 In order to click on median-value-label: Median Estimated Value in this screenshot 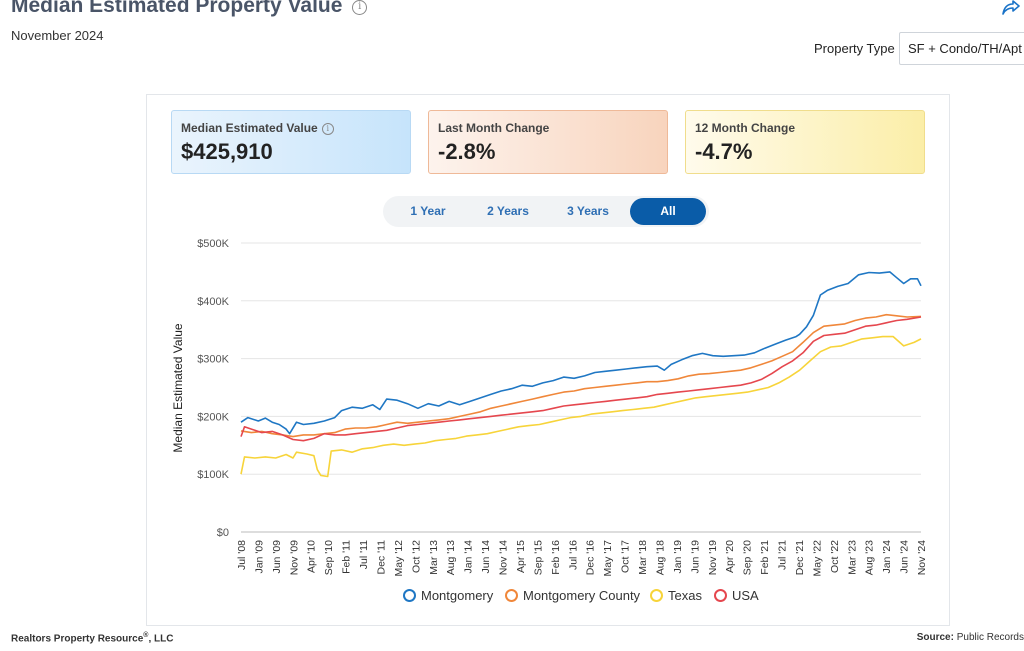, I will do `click(249, 128)`.